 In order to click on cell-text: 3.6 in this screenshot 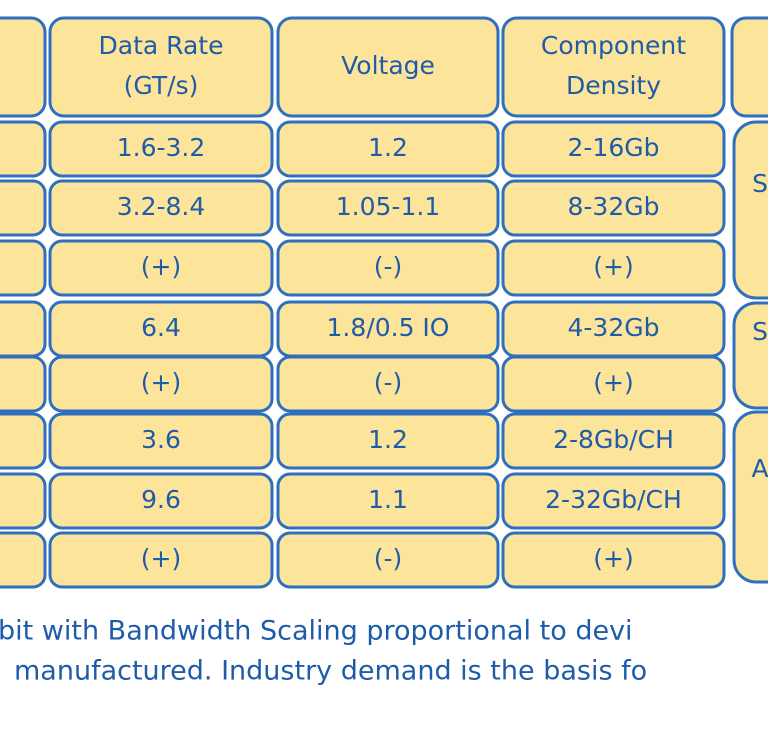, I will do `click(161, 439)`.